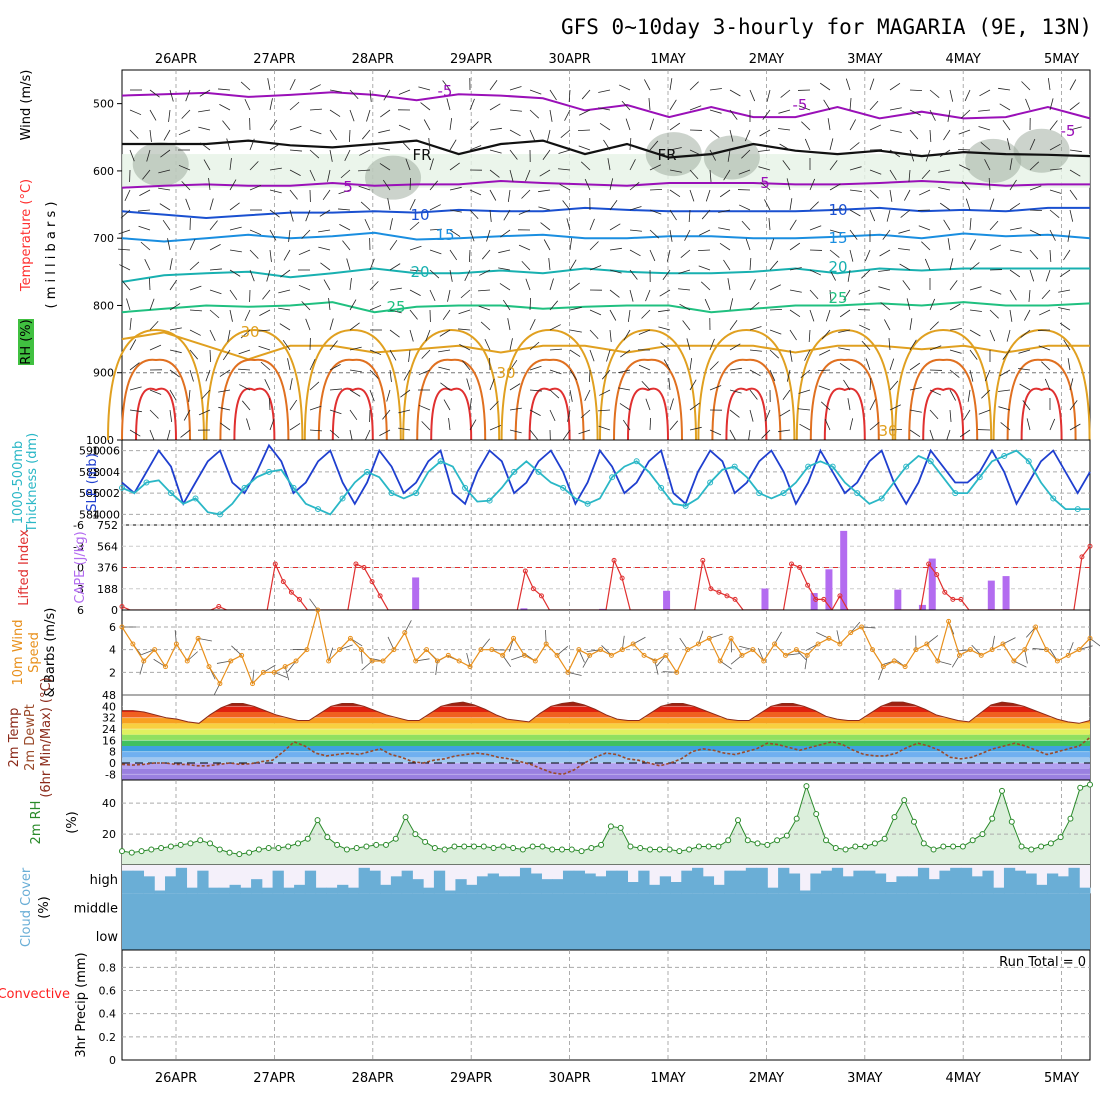  Describe the element at coordinates (103, 171) in the screenshot. I see `y-tick-label: 600` at that location.